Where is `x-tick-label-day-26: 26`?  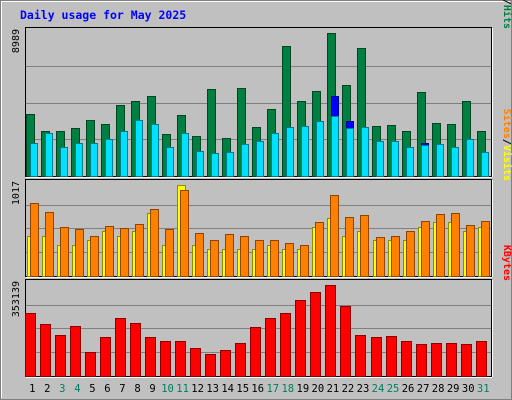
x-tick-label-day-26: 26 is located at coordinates (408, 389).